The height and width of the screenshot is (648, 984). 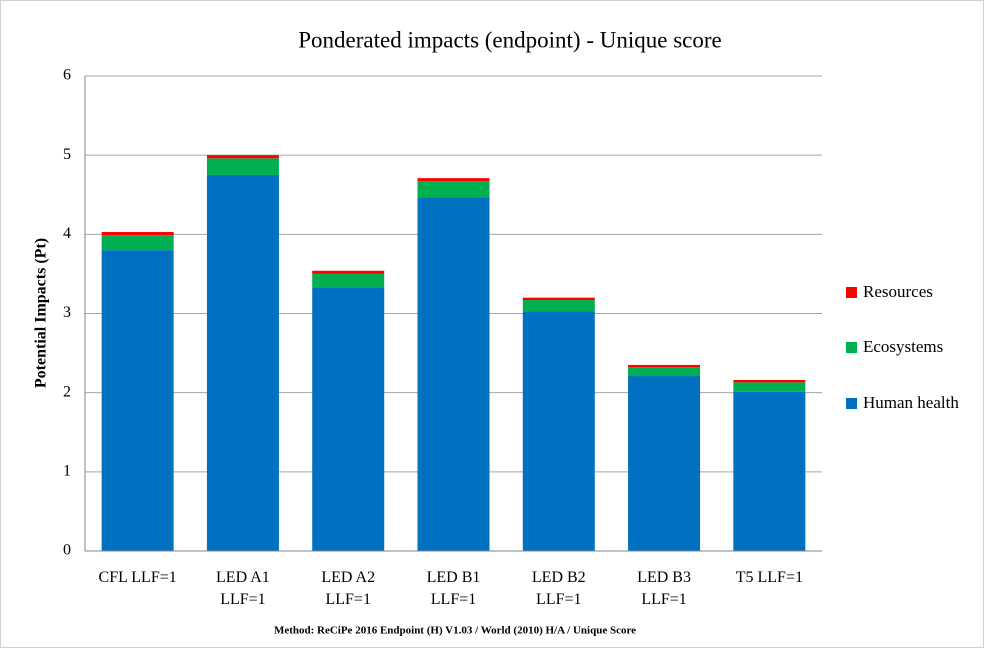 What do you see at coordinates (41, 313) in the screenshot?
I see `y-axis-label: Potential Impacts (Pt)` at bounding box center [41, 313].